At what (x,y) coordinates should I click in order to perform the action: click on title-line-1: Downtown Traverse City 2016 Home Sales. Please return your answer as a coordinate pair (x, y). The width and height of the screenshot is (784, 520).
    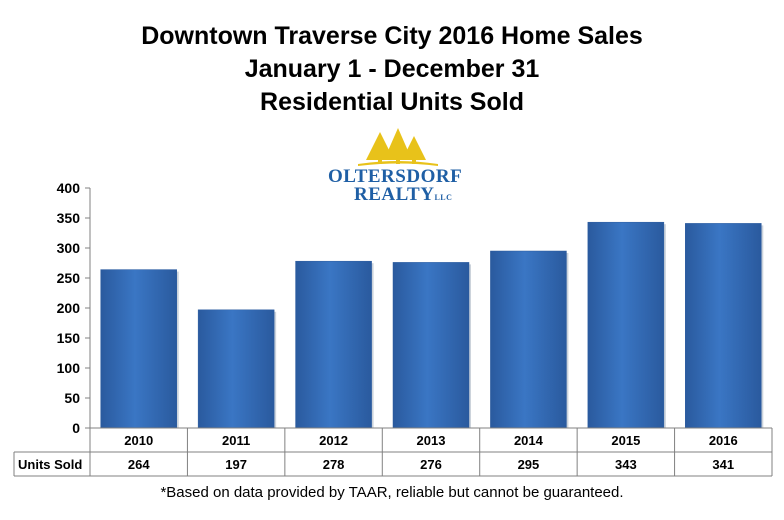
    Looking at the image, I should click on (392, 36).